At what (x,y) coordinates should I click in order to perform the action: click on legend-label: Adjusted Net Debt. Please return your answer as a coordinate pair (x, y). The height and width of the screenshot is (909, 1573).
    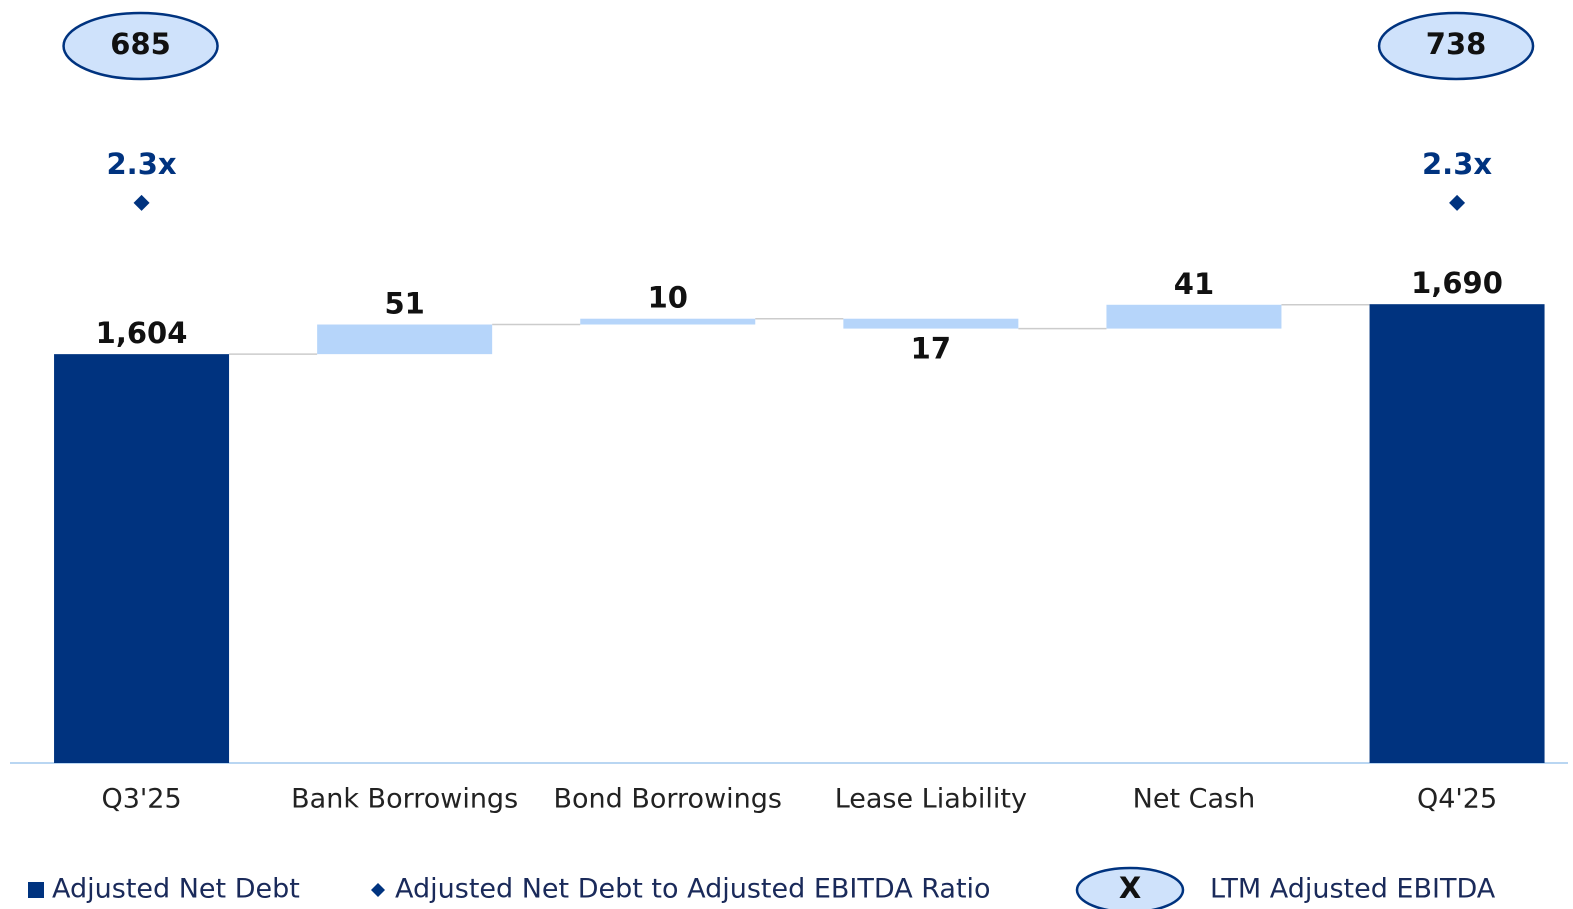
    Looking at the image, I should click on (176, 889).